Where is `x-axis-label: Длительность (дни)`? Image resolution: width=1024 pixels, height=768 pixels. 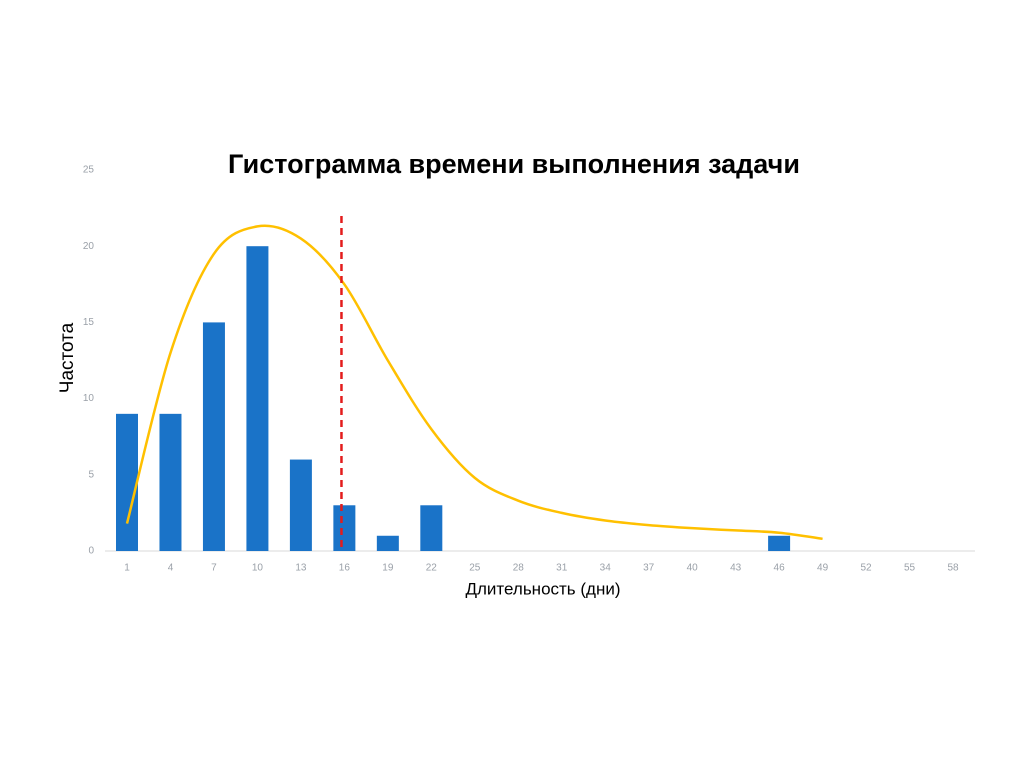
x-axis-label: Длительность (дни) is located at coordinates (542, 588).